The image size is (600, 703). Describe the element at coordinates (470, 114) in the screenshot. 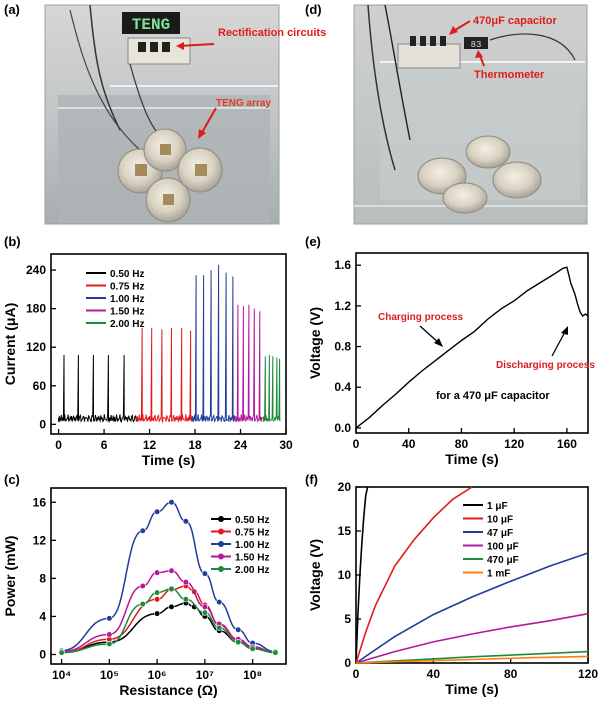

I see `photo-d: 83 470μF capacitor Thermometer` at that location.